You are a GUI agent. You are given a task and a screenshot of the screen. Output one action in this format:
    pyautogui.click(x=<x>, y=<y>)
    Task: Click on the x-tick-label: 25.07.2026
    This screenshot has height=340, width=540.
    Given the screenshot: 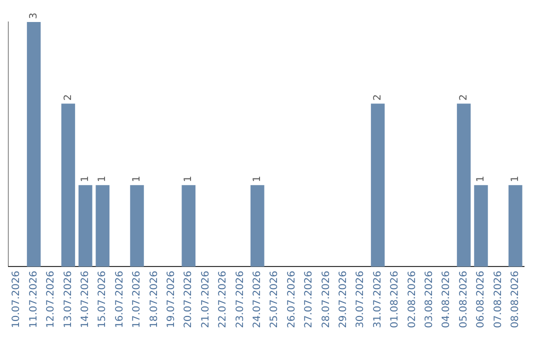 What is the action you would take?
    pyautogui.click(x=274, y=299)
    